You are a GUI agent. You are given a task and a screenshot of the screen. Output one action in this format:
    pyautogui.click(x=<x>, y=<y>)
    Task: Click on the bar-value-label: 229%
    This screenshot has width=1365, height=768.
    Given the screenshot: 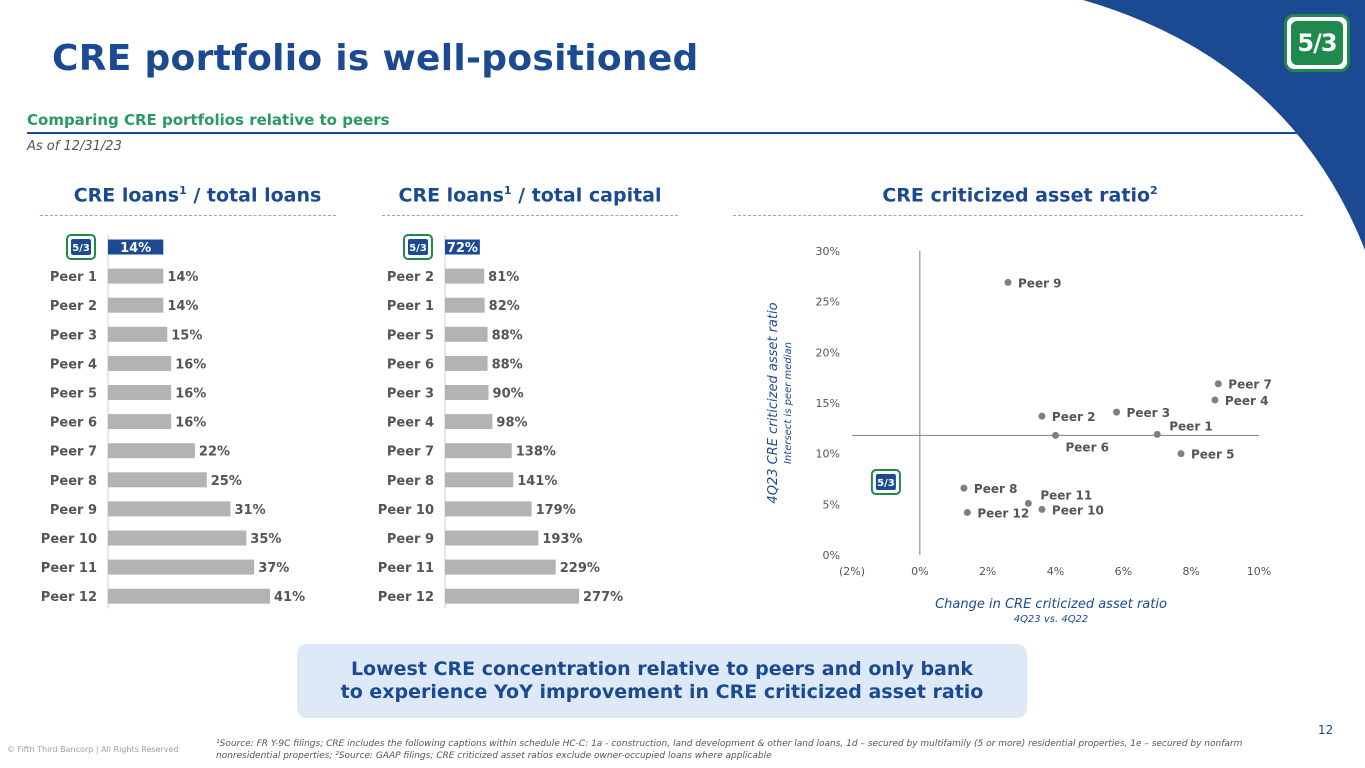 What is the action you would take?
    pyautogui.click(x=580, y=568)
    